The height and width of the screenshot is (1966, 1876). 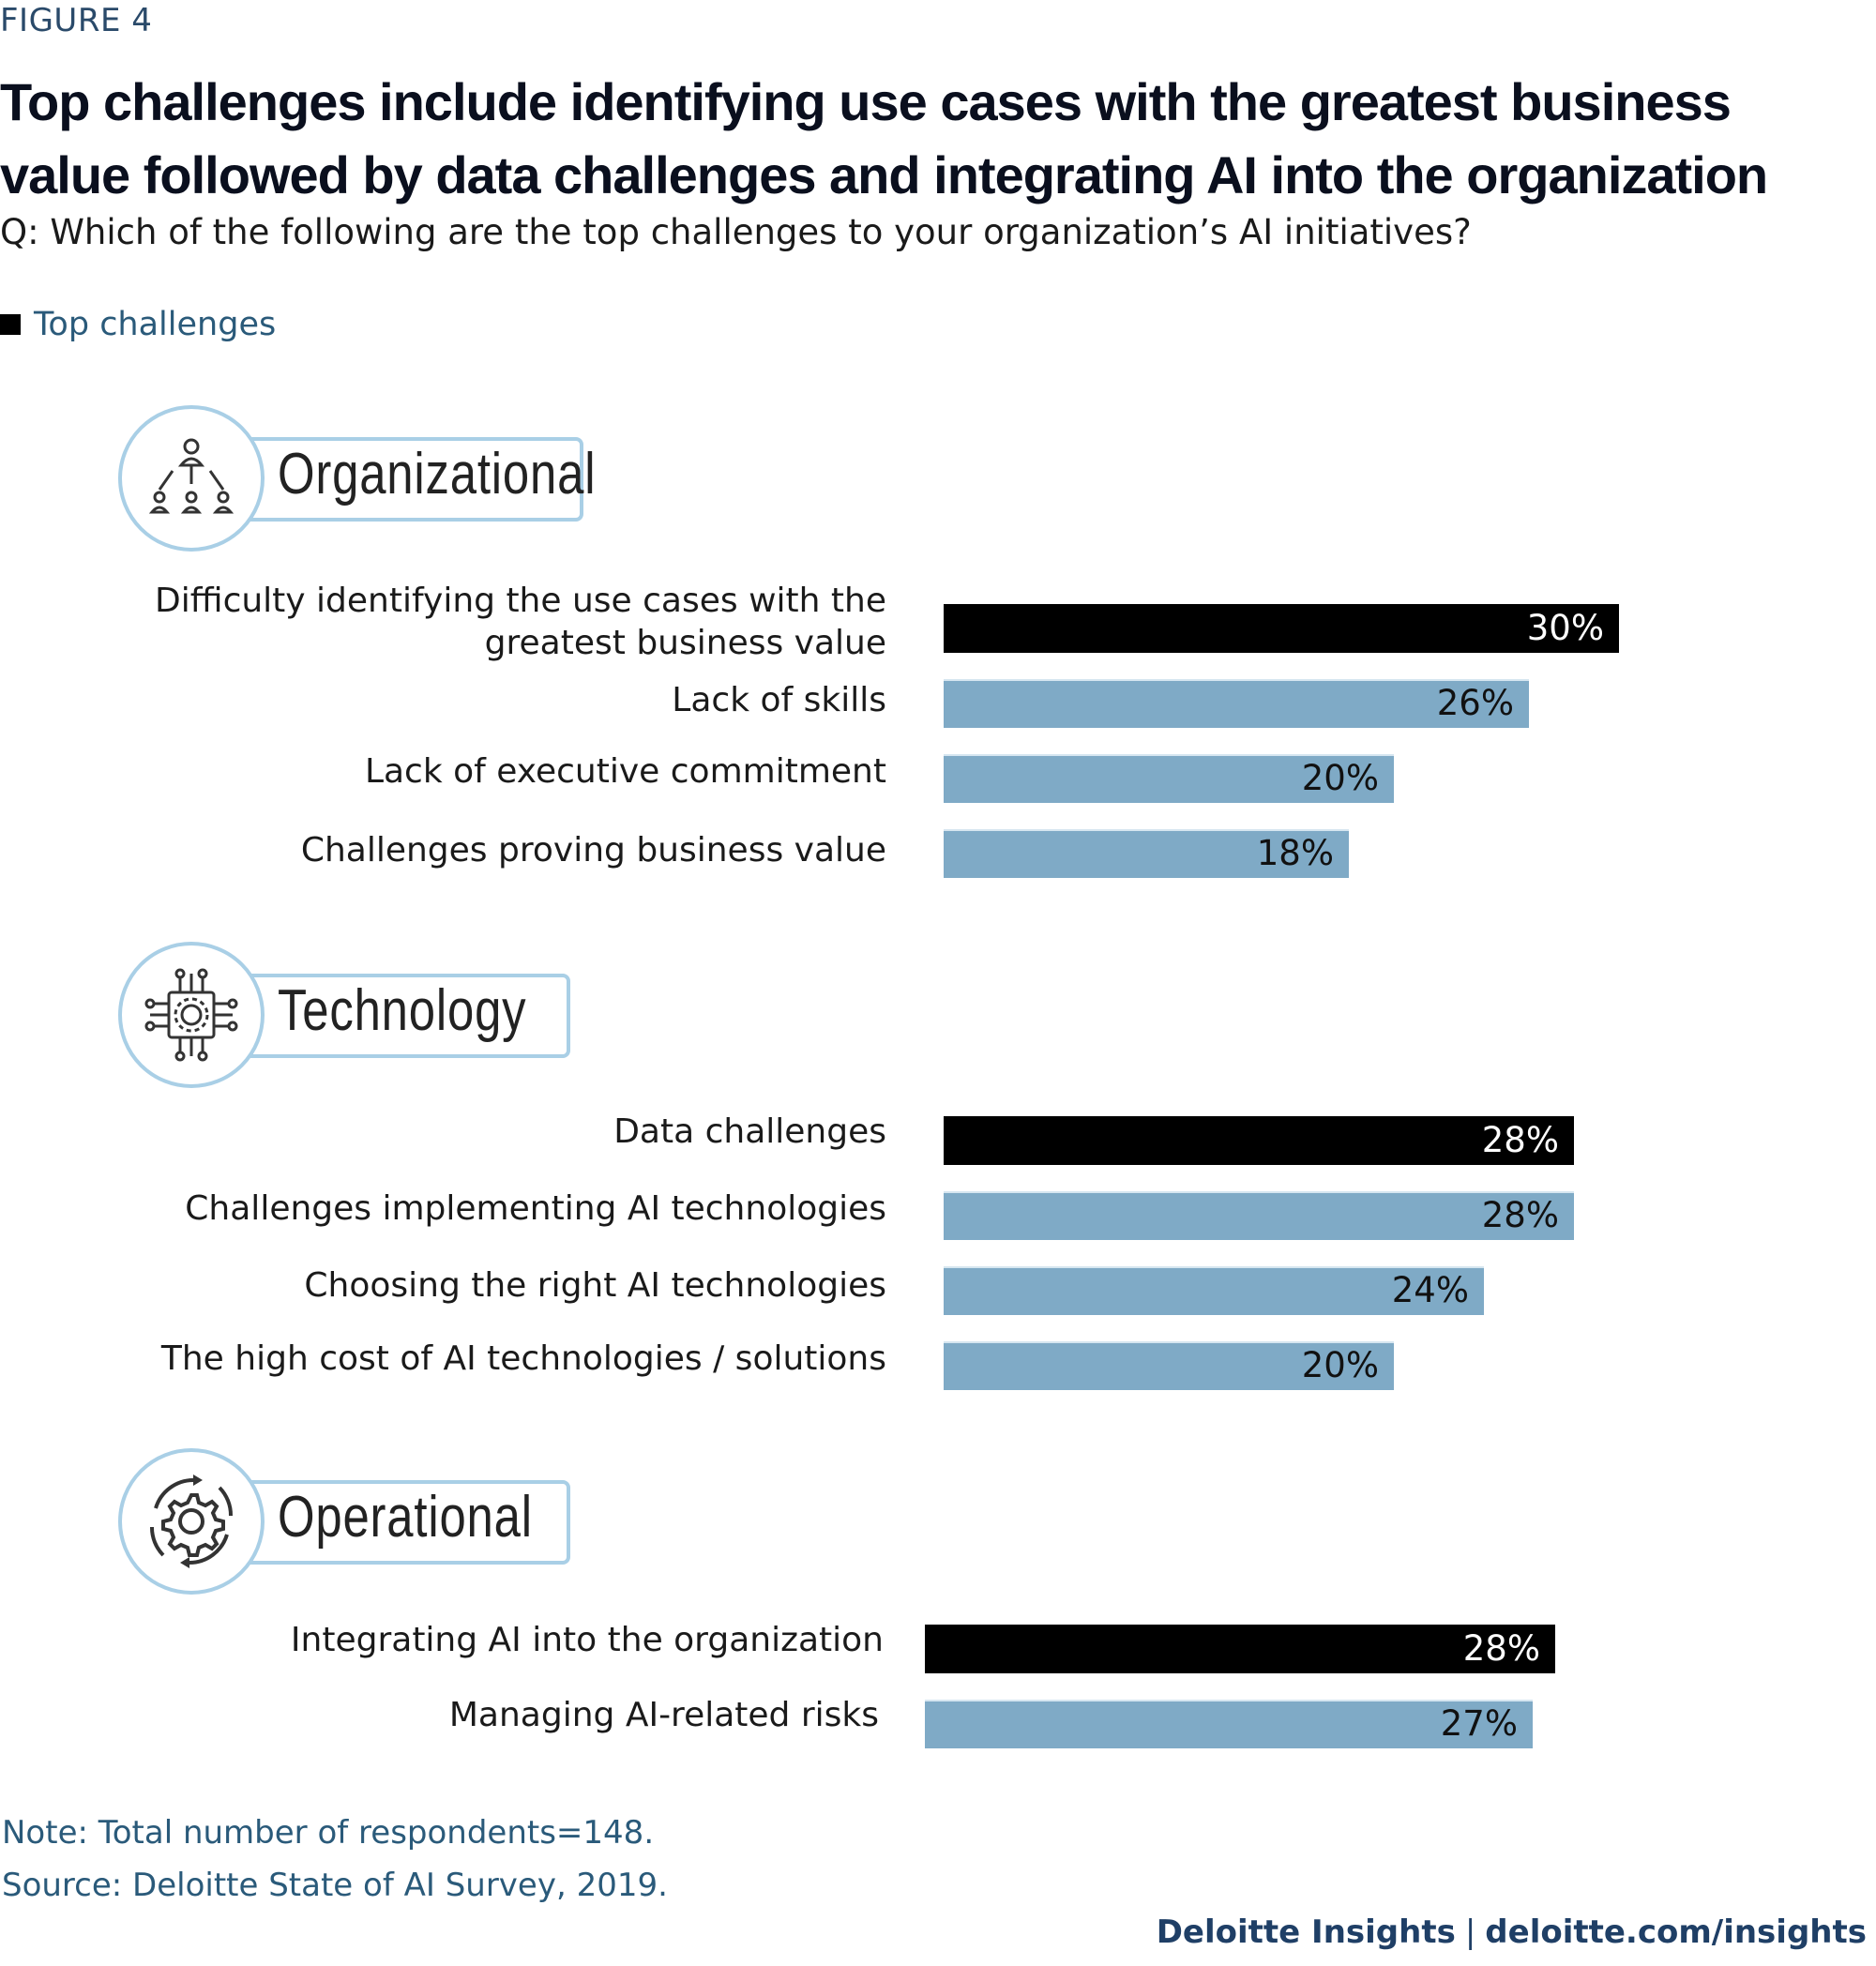 I want to click on chip-gear-icon, so click(x=191, y=1015).